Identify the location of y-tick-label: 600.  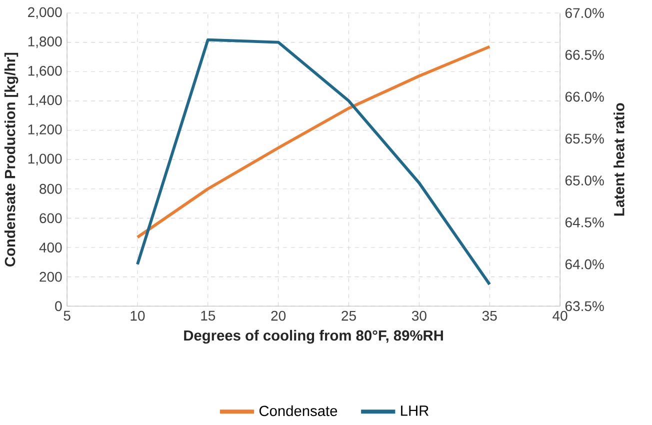
(51, 218).